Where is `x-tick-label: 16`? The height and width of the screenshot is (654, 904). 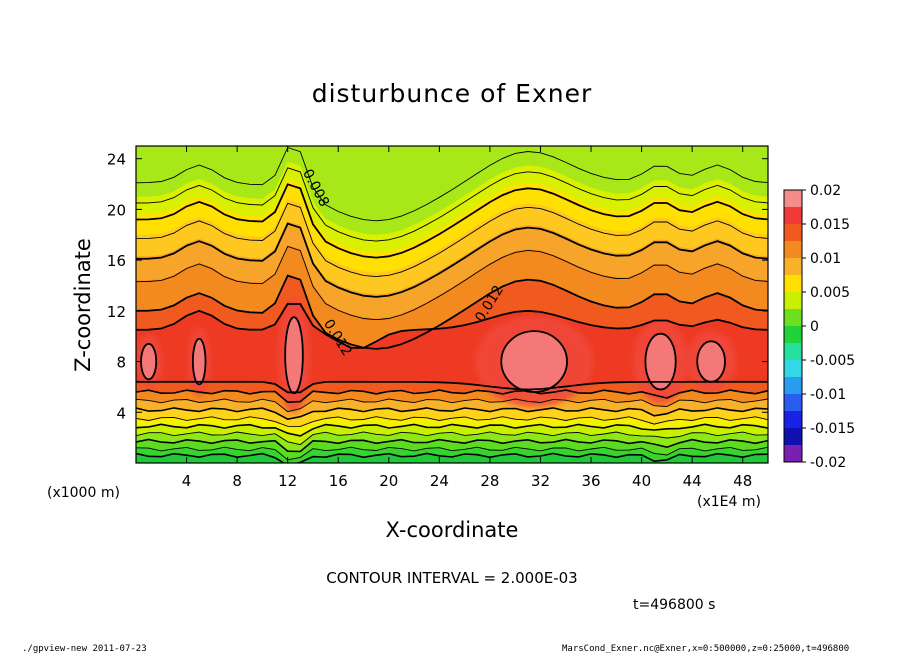 x-tick-label: 16 is located at coordinates (338, 481).